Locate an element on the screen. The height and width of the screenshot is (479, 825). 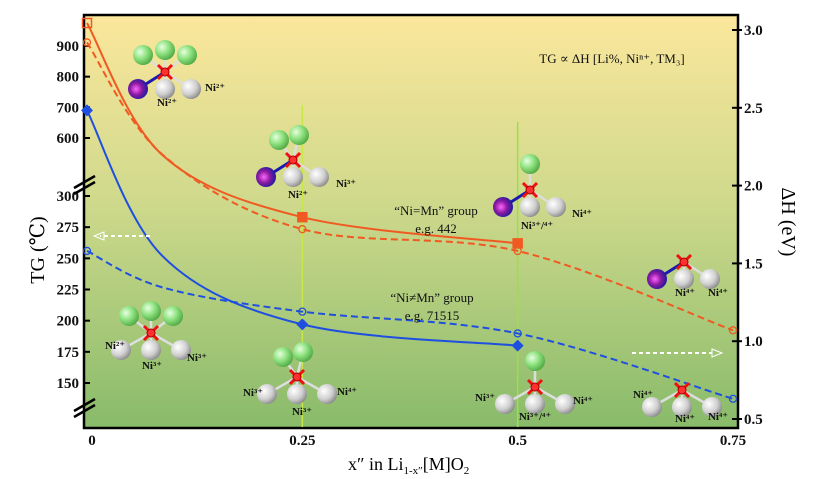
y-left-tick-label: 300 is located at coordinates (68, 197).